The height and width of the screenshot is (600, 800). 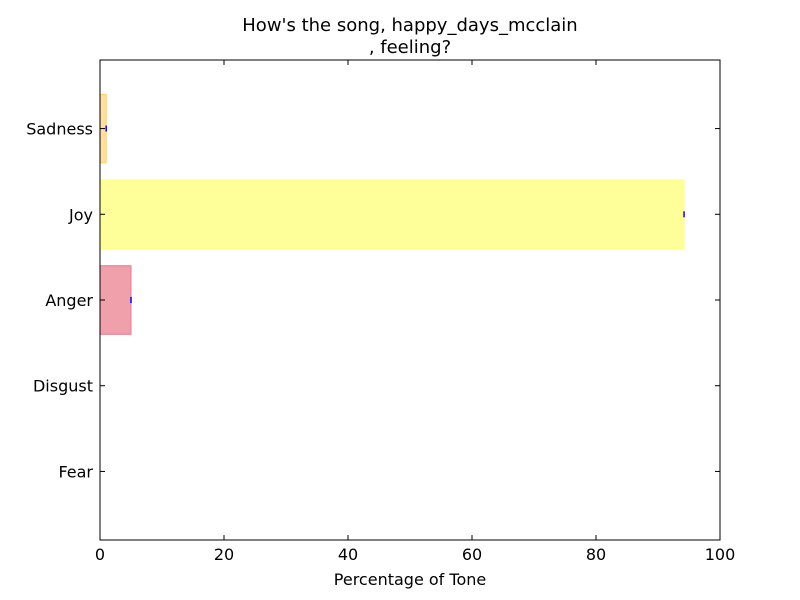 I want to click on y-tick-label-anger: Anger, so click(x=69, y=300).